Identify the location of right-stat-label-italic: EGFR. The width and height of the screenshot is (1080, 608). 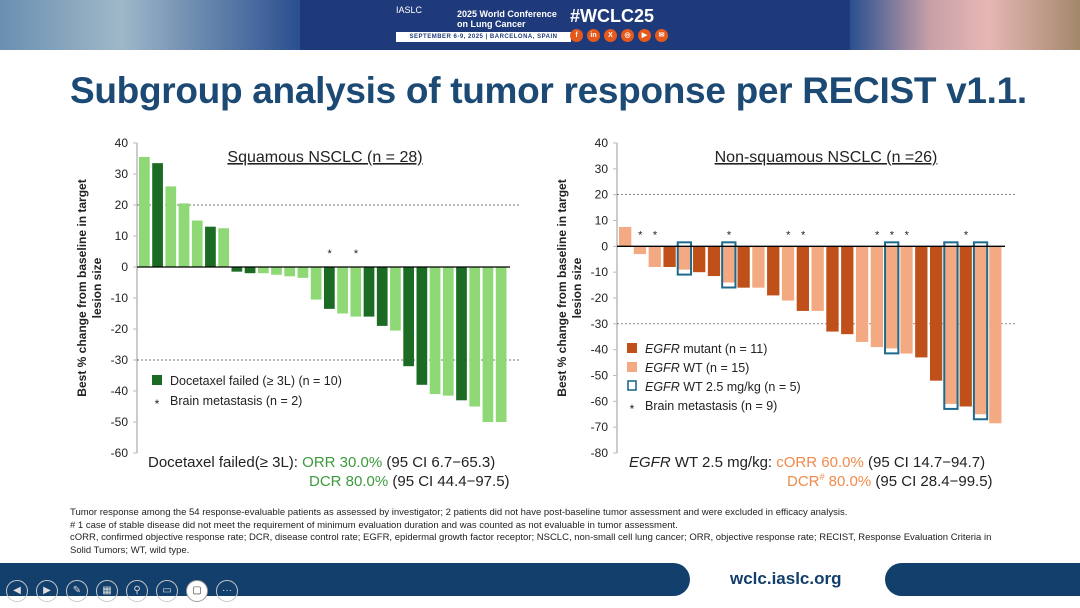
(650, 462).